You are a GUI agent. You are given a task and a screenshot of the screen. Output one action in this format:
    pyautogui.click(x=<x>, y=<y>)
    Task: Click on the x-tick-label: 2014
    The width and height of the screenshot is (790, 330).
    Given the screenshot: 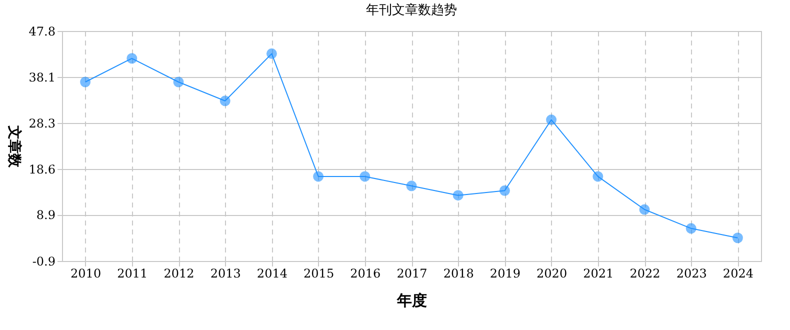 What is the action you would take?
    pyautogui.click(x=272, y=273)
    